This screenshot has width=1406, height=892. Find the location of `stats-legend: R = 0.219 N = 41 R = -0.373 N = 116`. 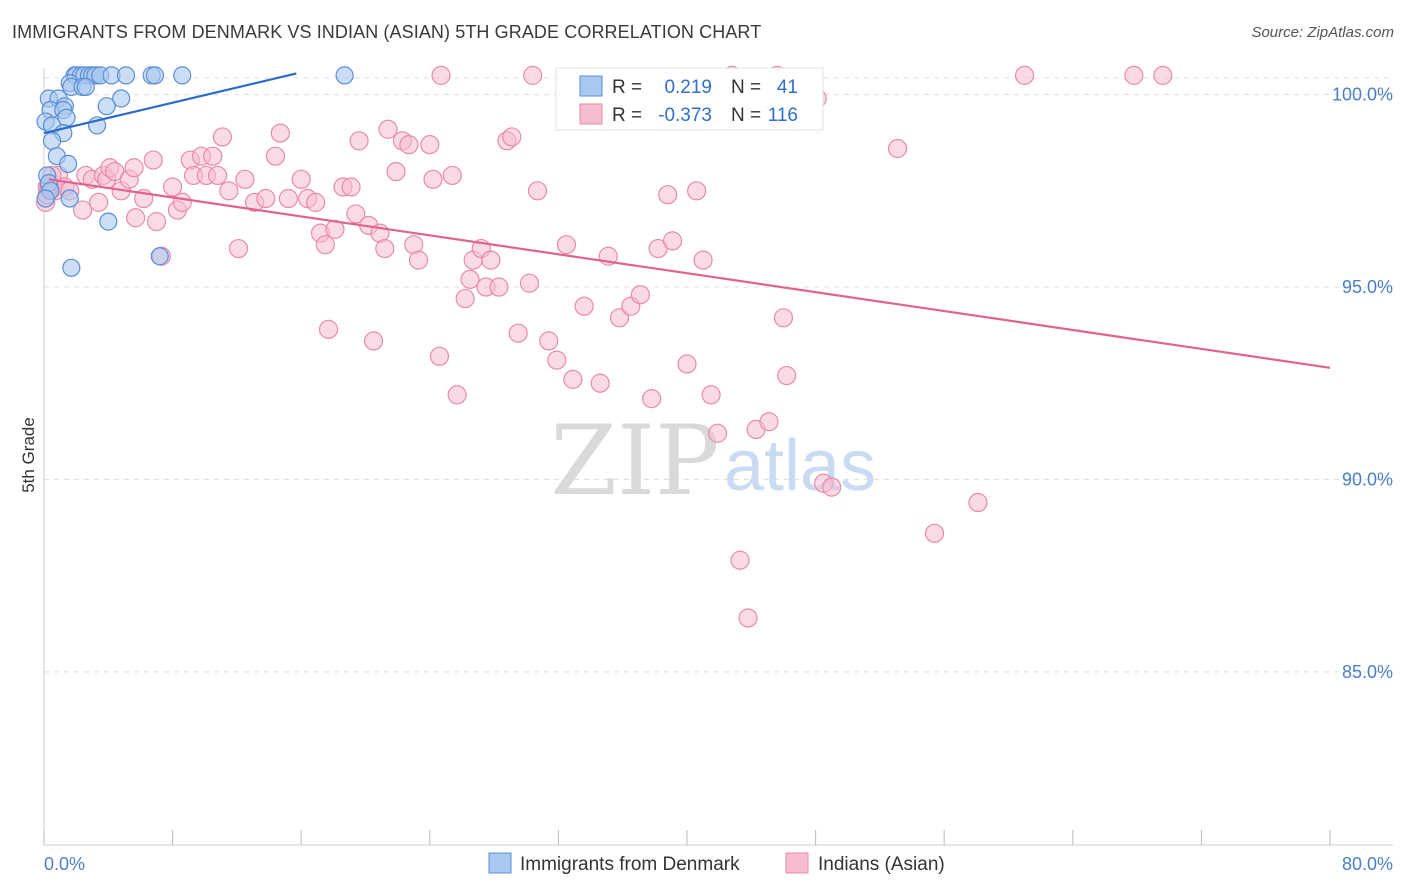

stats-legend: R = 0.219 N = 41 R = -0.373 N = 116 is located at coordinates (689, 99).